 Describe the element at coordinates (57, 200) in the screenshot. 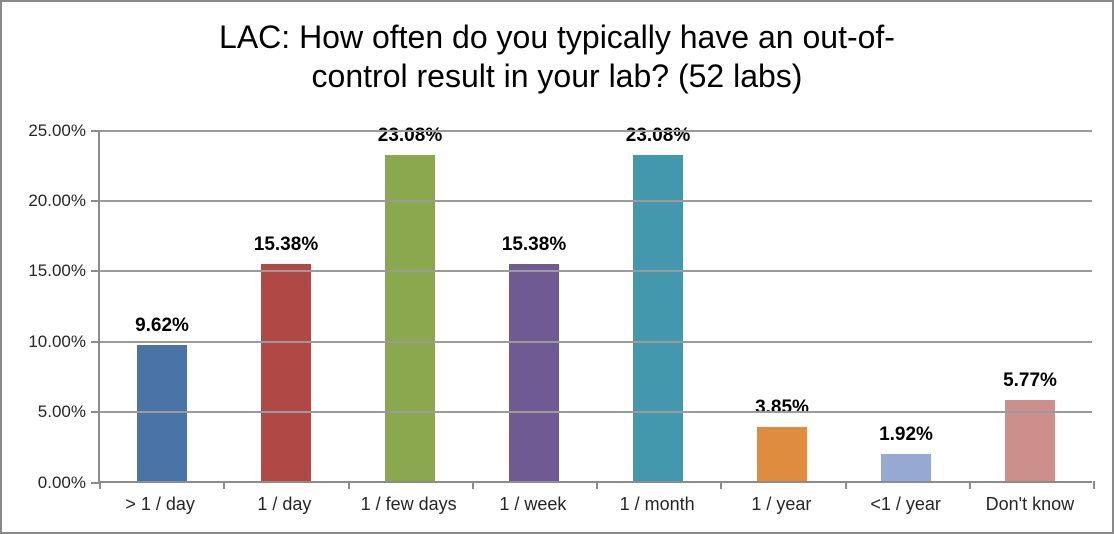

I see `y-tick-label: 20.00%` at that location.